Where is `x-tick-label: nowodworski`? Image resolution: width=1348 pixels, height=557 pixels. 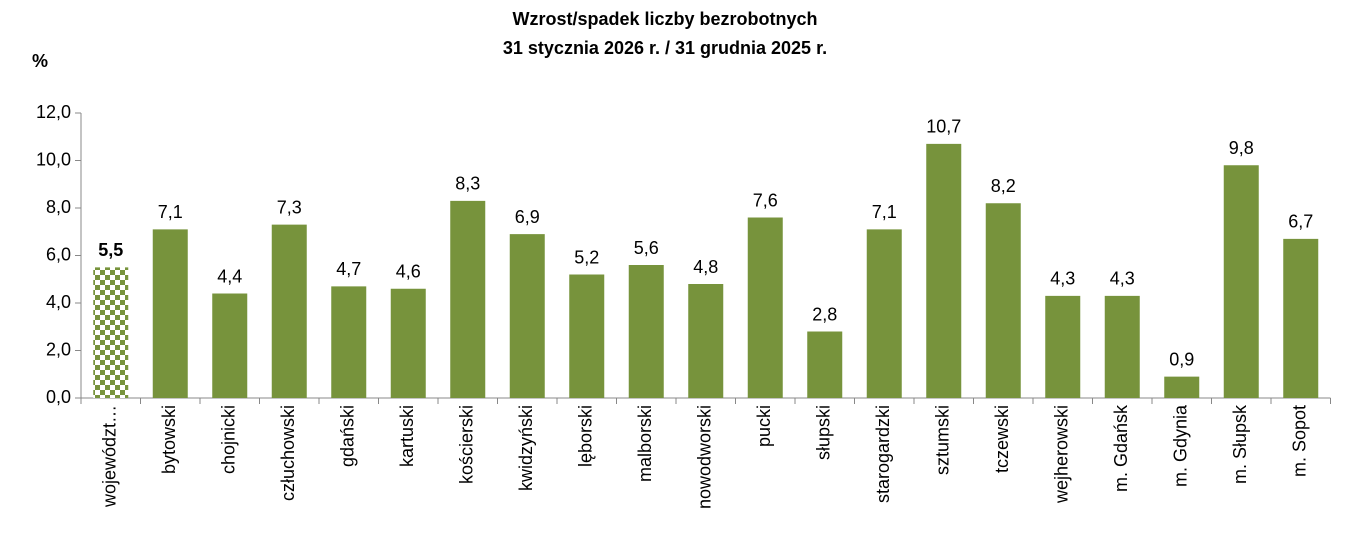 x-tick-label: nowodworski is located at coordinates (705, 457).